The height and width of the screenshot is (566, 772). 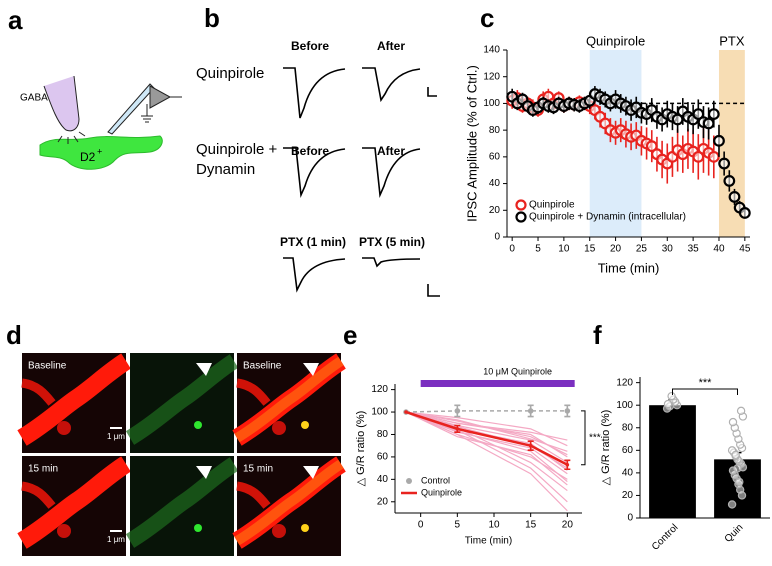 What do you see at coordinates (230, 73) in the screenshot?
I see `row-label: Quinpirole` at bounding box center [230, 73].